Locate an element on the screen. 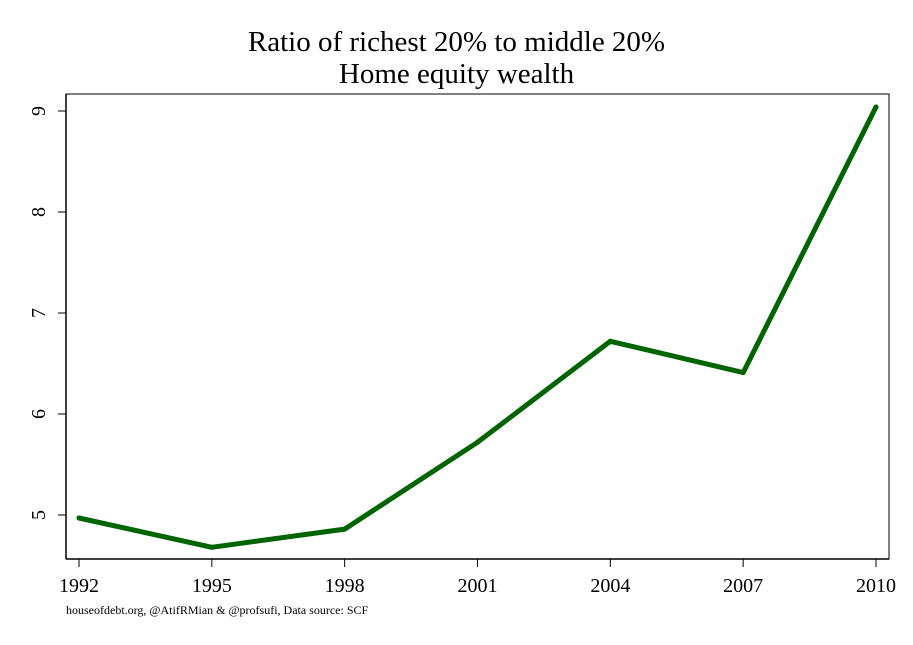 This screenshot has width=913, height=645. y-tick-label: 5 is located at coordinates (39, 515).